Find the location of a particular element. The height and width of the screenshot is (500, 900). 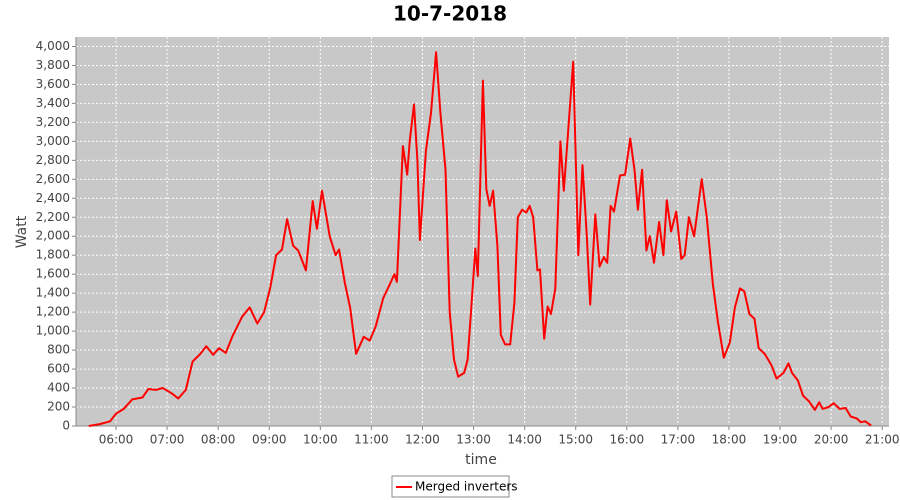

y-tick-label: 3,200 is located at coordinates (53, 122).